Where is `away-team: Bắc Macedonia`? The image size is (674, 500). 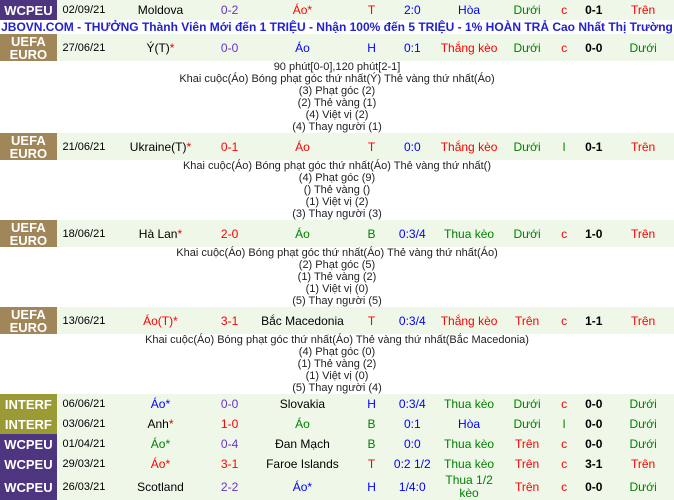
away-team: Bắc Macedonia is located at coordinates (302, 320).